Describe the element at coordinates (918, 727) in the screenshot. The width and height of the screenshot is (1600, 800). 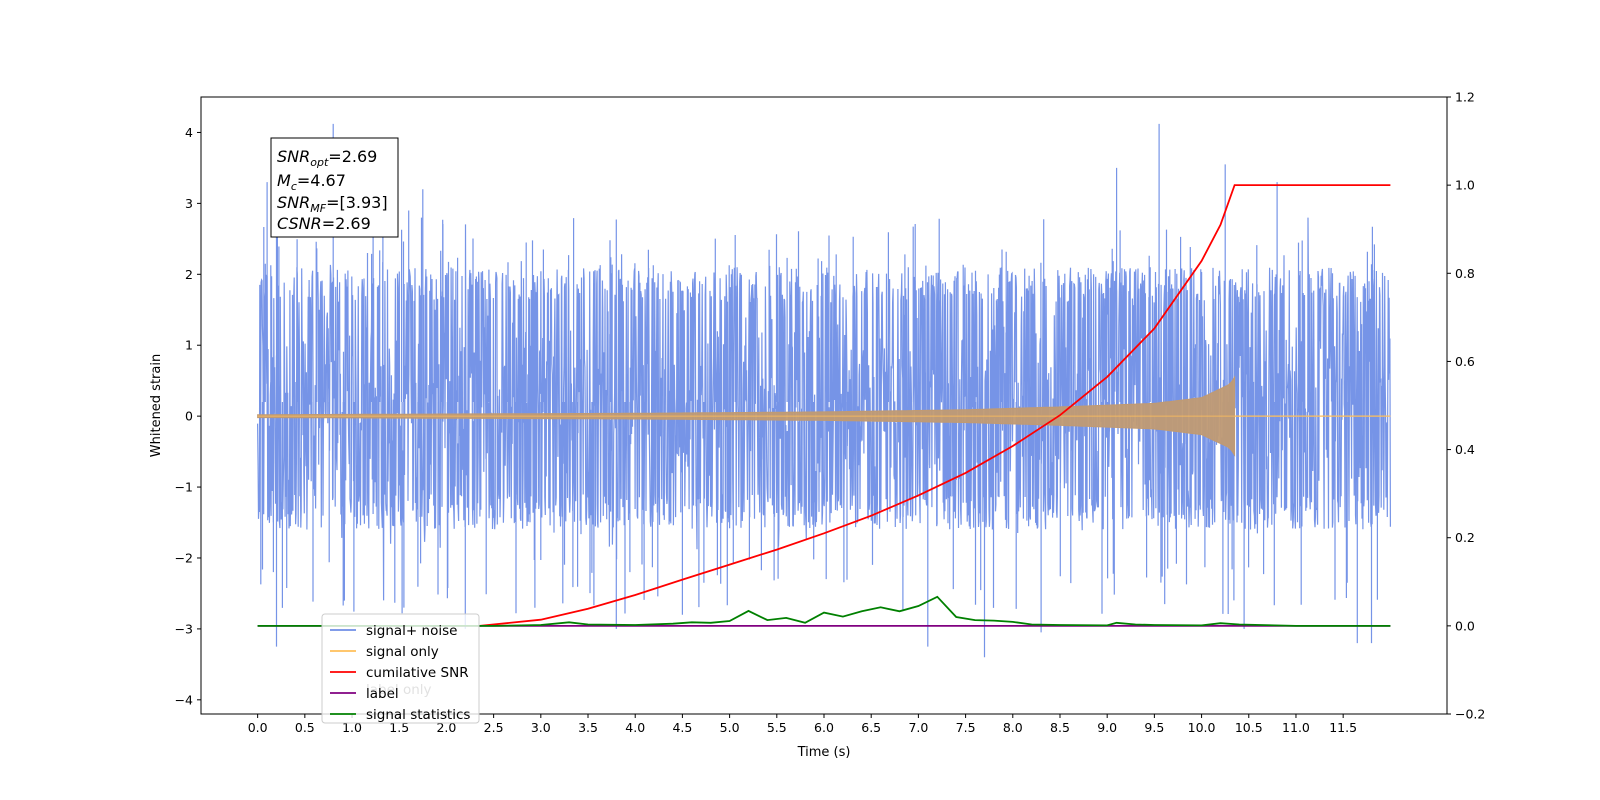
I see `x-tick-label: 7.0` at that location.